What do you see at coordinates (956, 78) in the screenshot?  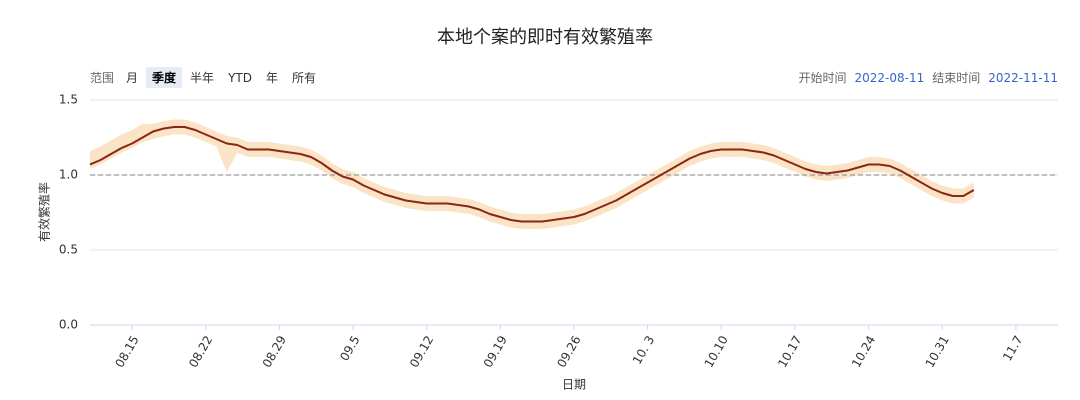 I see `end-label: 结束时间` at bounding box center [956, 78].